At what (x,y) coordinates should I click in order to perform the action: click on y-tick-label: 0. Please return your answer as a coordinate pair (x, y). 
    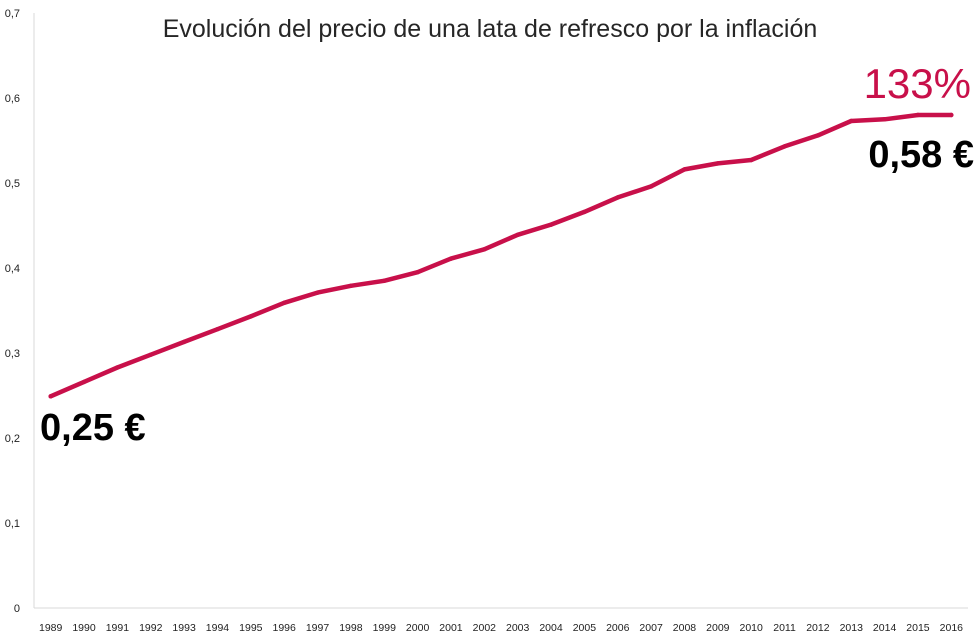
    Looking at the image, I should click on (17, 609).